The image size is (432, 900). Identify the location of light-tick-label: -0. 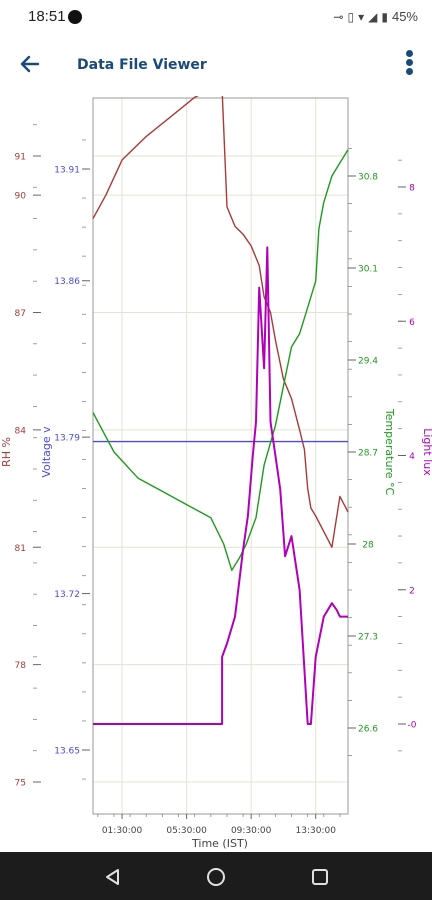
(412, 726).